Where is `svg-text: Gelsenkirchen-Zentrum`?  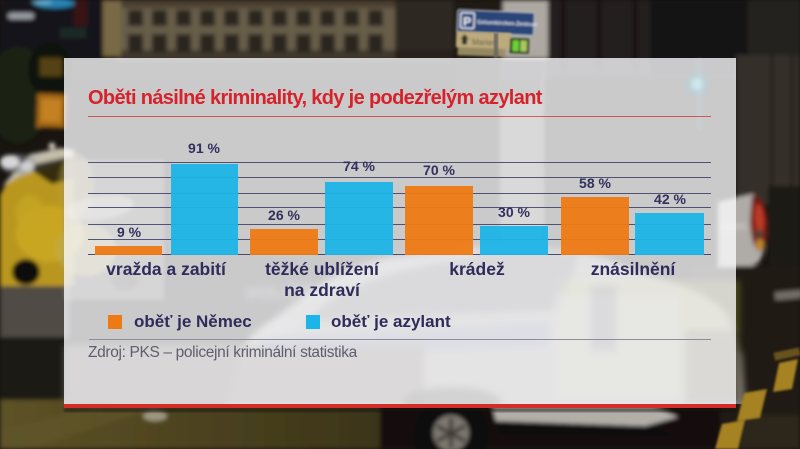
svg-text: Gelsenkirchen-Zentrum is located at coordinates (507, 24).